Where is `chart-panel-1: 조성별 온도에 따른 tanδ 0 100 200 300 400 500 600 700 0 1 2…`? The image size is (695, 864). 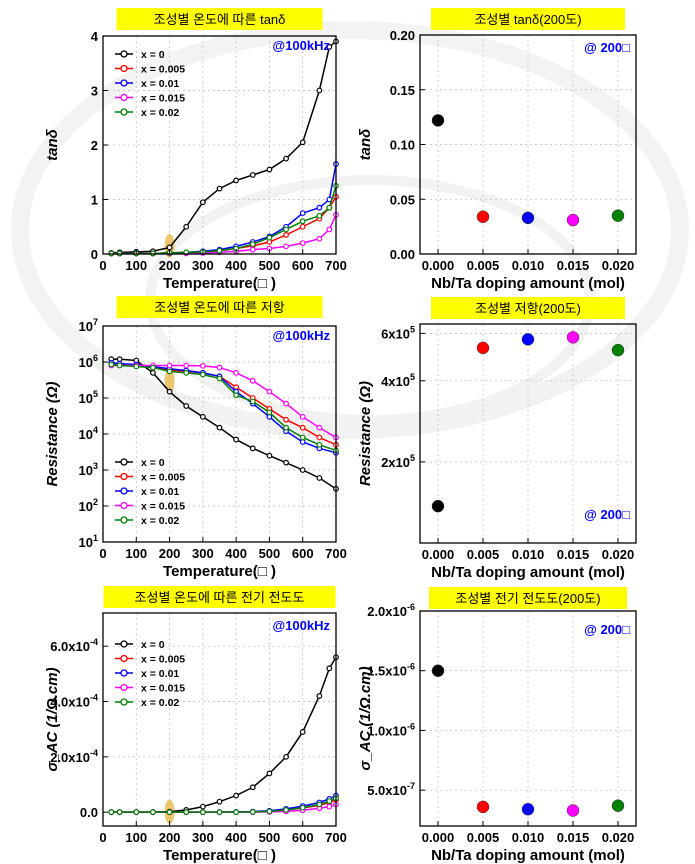 chart-panel-1: 조성별 온도에 따른 tanδ 0 100 200 300 400 500 600 700 0 1 2… is located at coordinates (195, 150).